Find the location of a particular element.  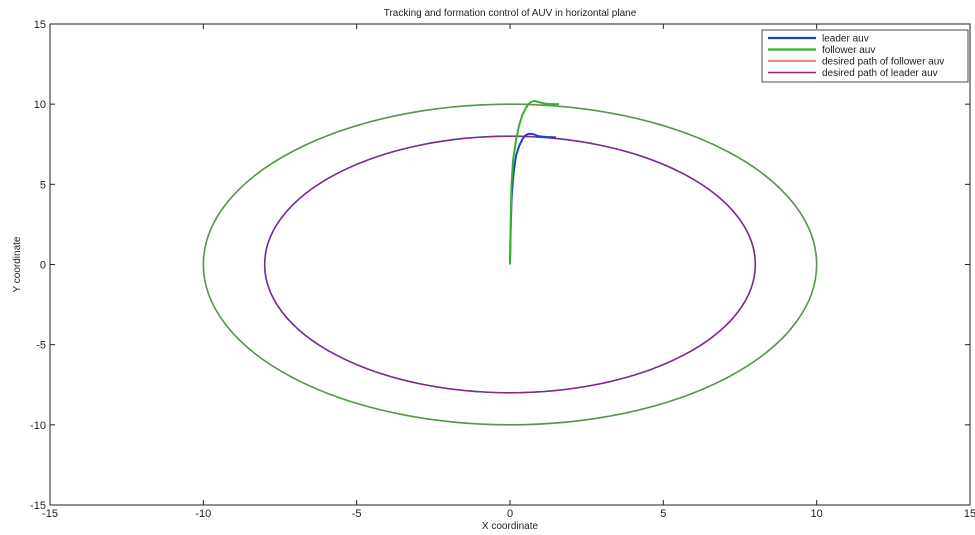

x-tick-label: -5 is located at coordinates (357, 514).